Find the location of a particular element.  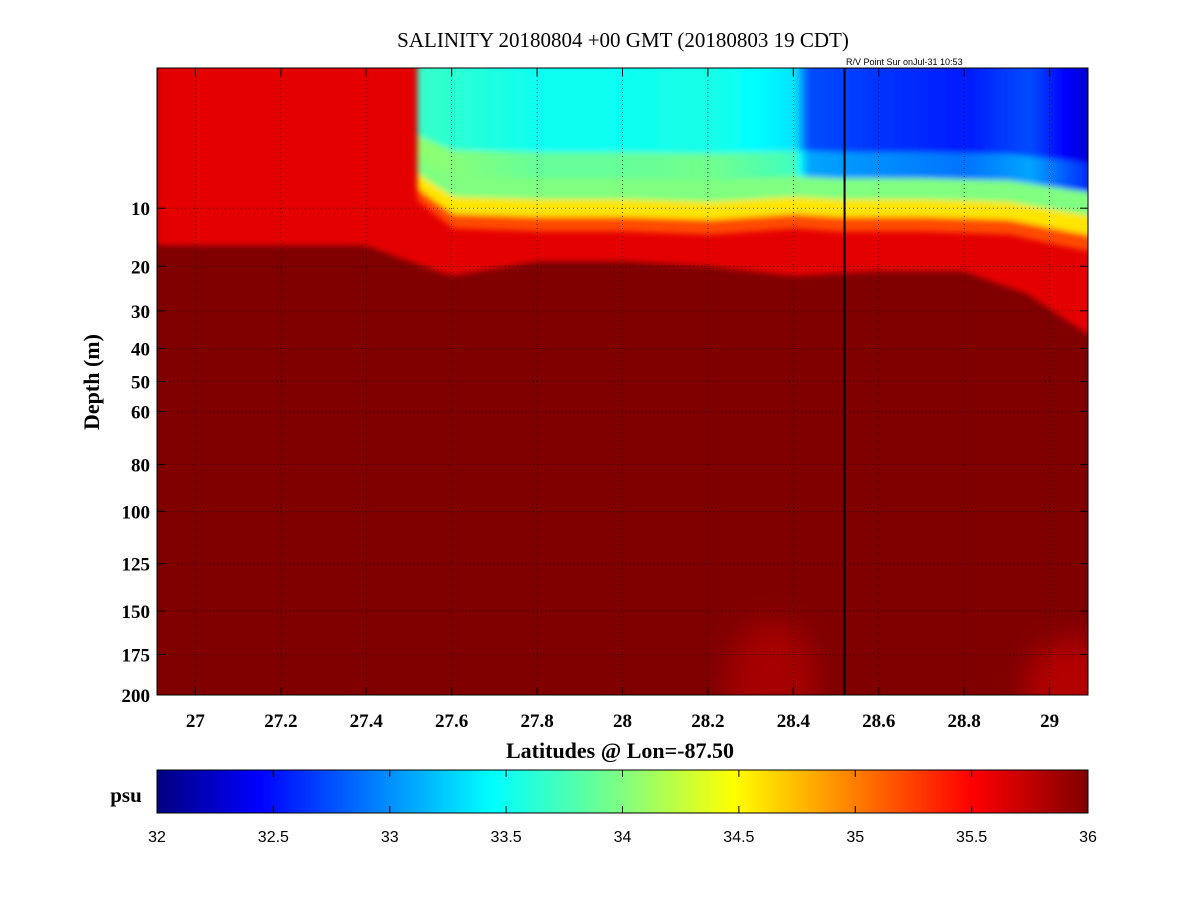

y-tick-label: 30 is located at coordinates (140, 312).